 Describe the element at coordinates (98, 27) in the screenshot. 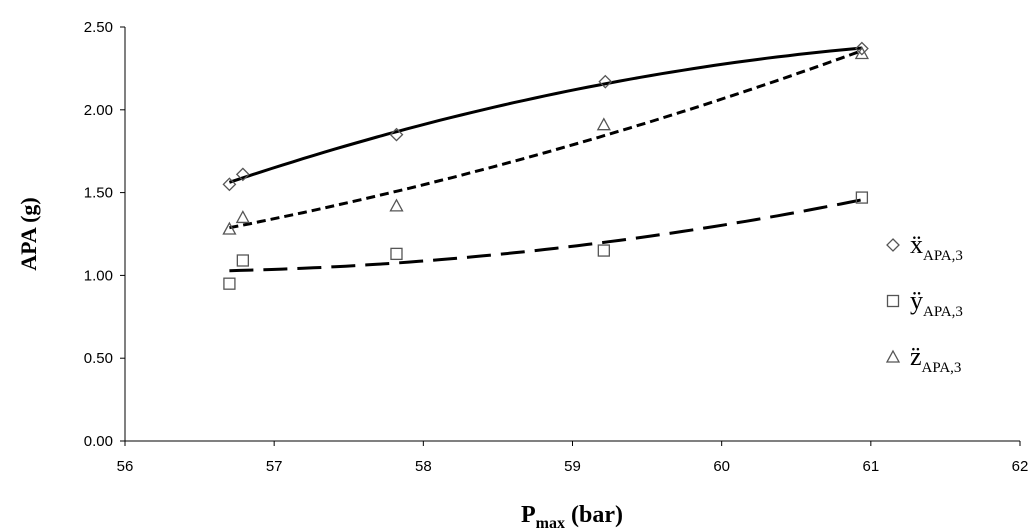

I see `y-tick-label: 2.50` at that location.